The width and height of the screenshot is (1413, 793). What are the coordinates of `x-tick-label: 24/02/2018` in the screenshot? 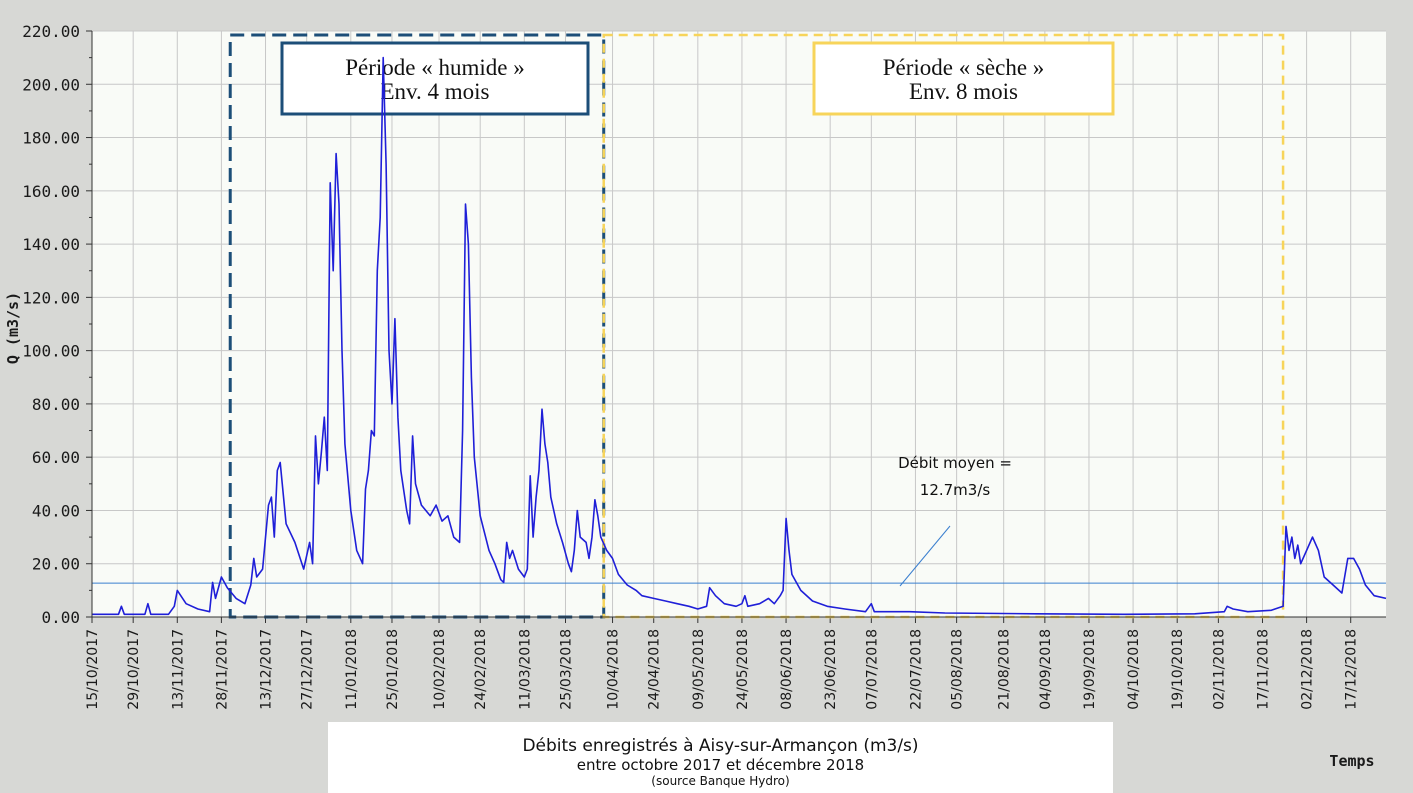 It's located at (481, 669).